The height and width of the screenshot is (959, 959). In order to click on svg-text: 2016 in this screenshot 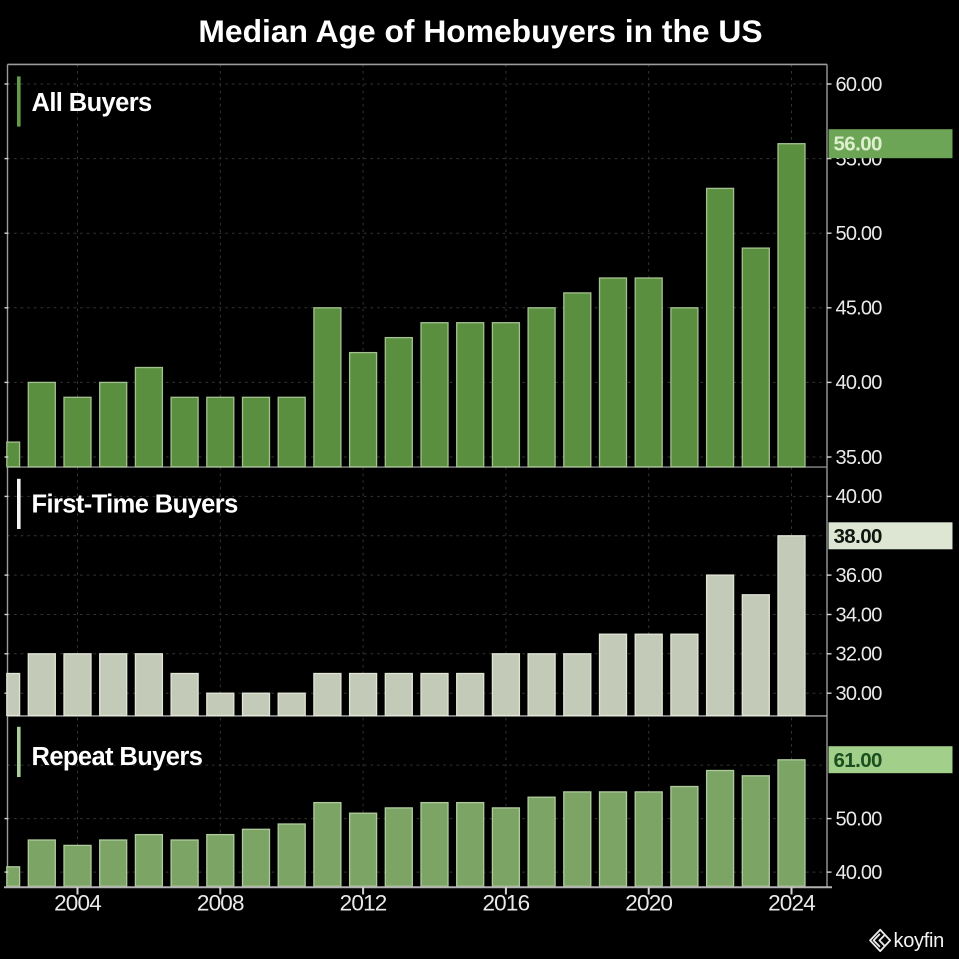, I will do `click(505, 903)`.